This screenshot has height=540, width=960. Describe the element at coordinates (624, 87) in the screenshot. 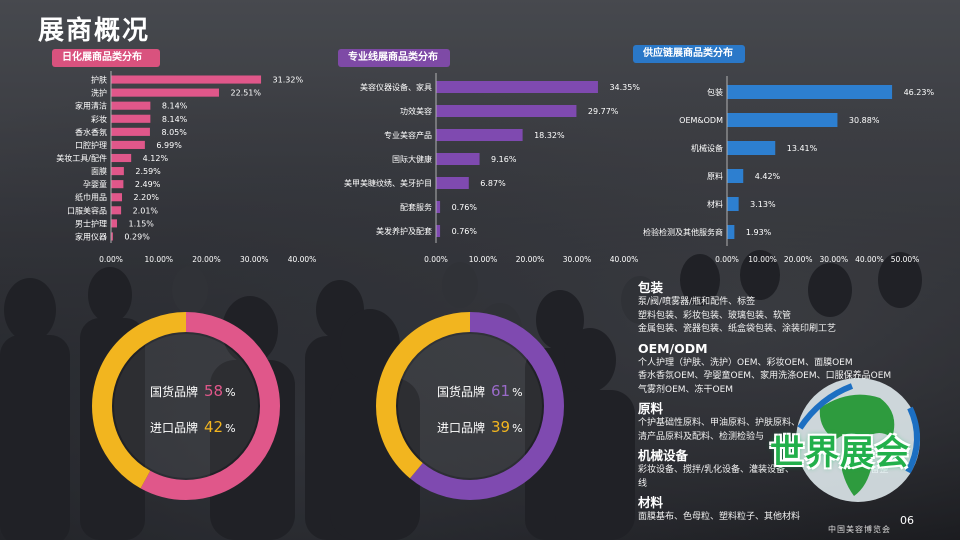

I see `data-label: 34.35%` at that location.